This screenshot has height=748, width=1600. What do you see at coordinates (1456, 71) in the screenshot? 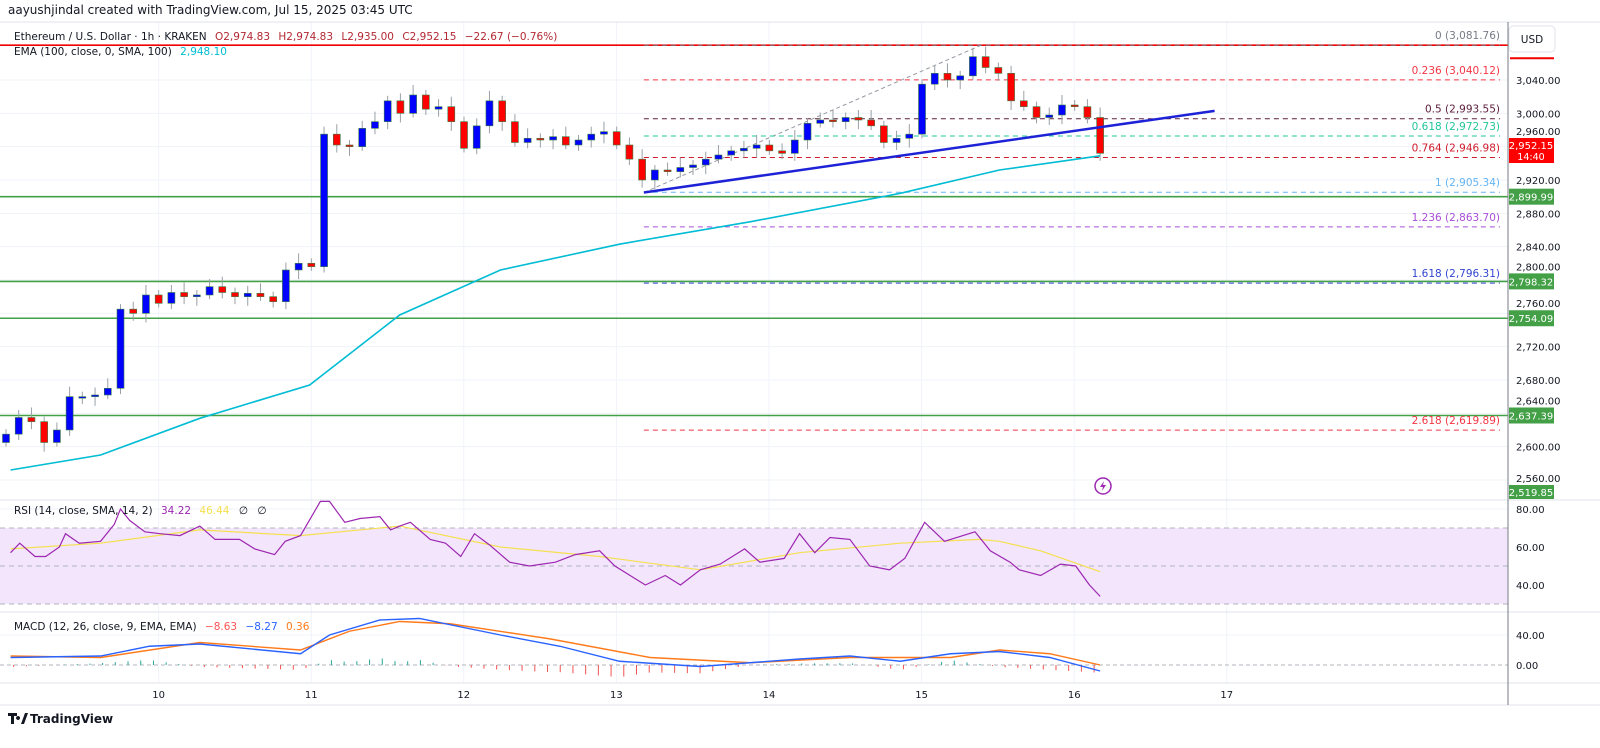
I see `fib-level-label: 0.236 (3,040.12)` at bounding box center [1456, 71].